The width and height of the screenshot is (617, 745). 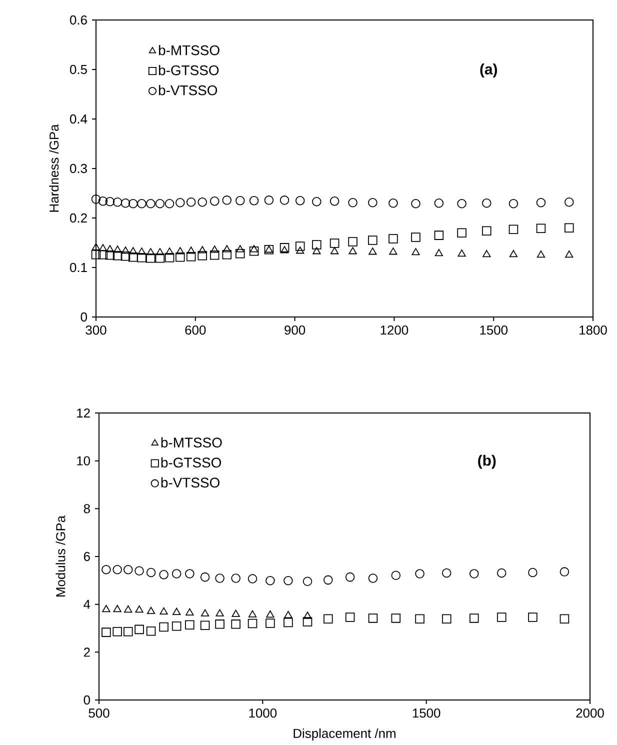 What do you see at coordinates (87, 509) in the screenshot?
I see `y-tick-label: 8` at bounding box center [87, 509].